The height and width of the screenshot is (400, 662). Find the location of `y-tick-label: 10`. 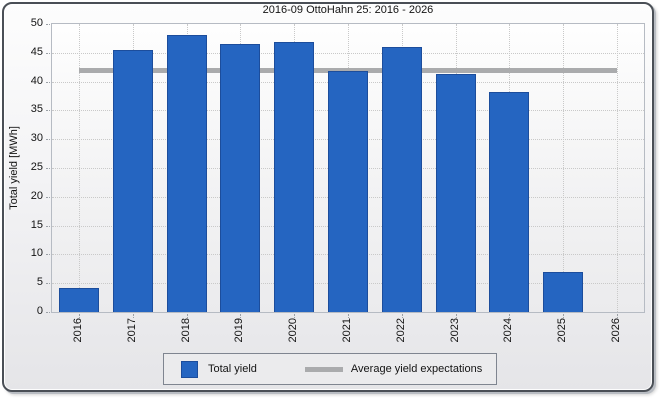

y-tick-label: 10 is located at coordinates (36, 253).